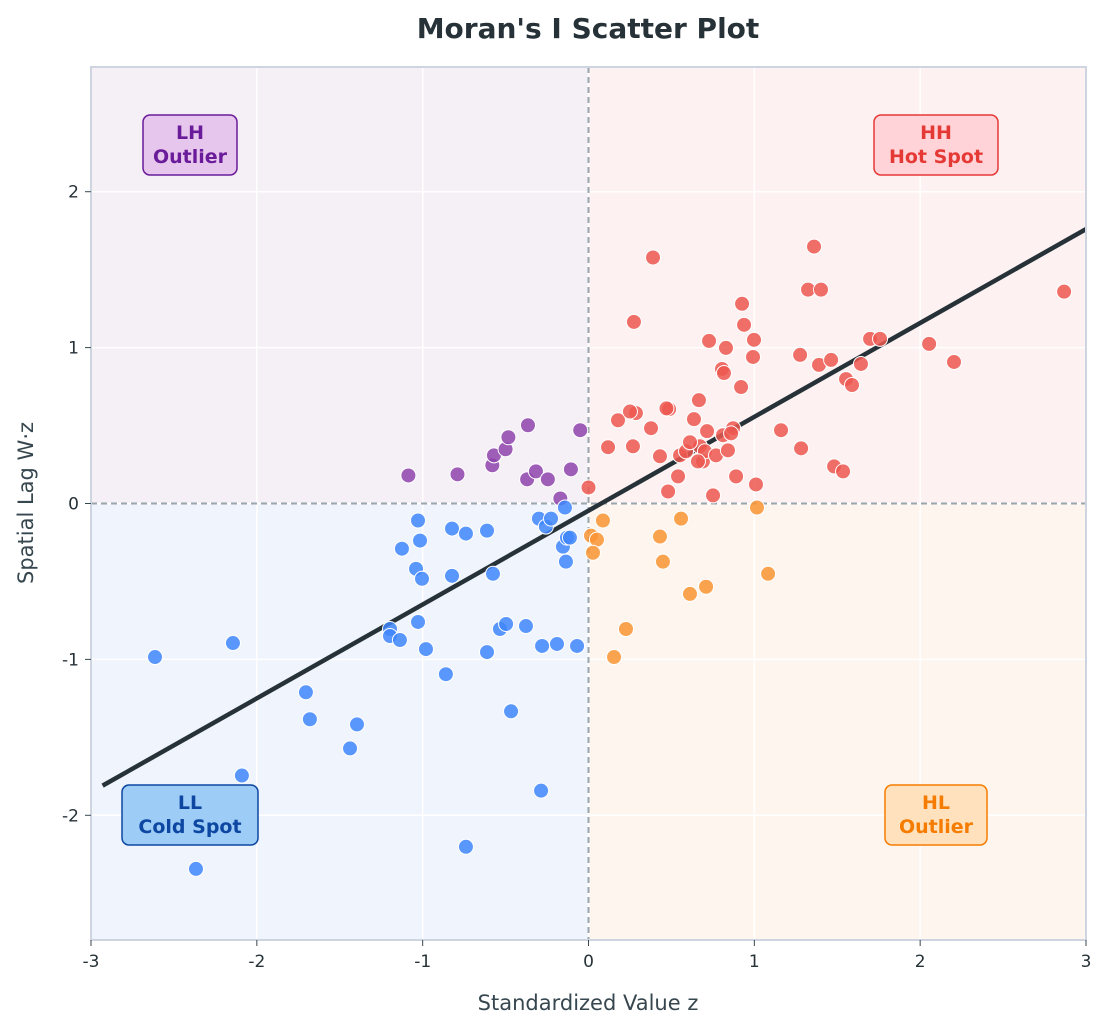 This screenshot has width=1107, height=1034. Describe the element at coordinates (936, 803) in the screenshot. I see `quadrant-label-code: HL` at that location.